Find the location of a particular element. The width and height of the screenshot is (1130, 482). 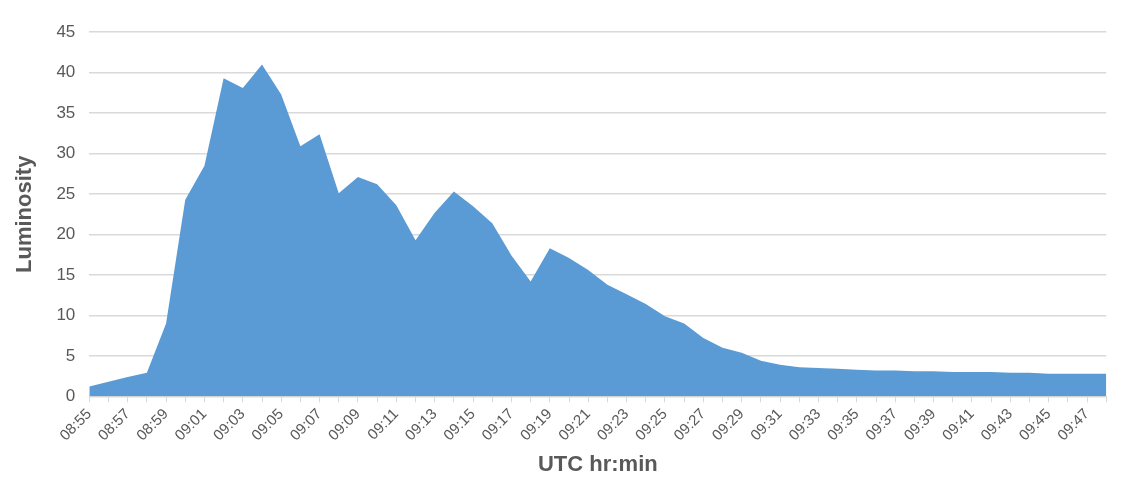

y-tick-label: 30 is located at coordinates (66, 153).